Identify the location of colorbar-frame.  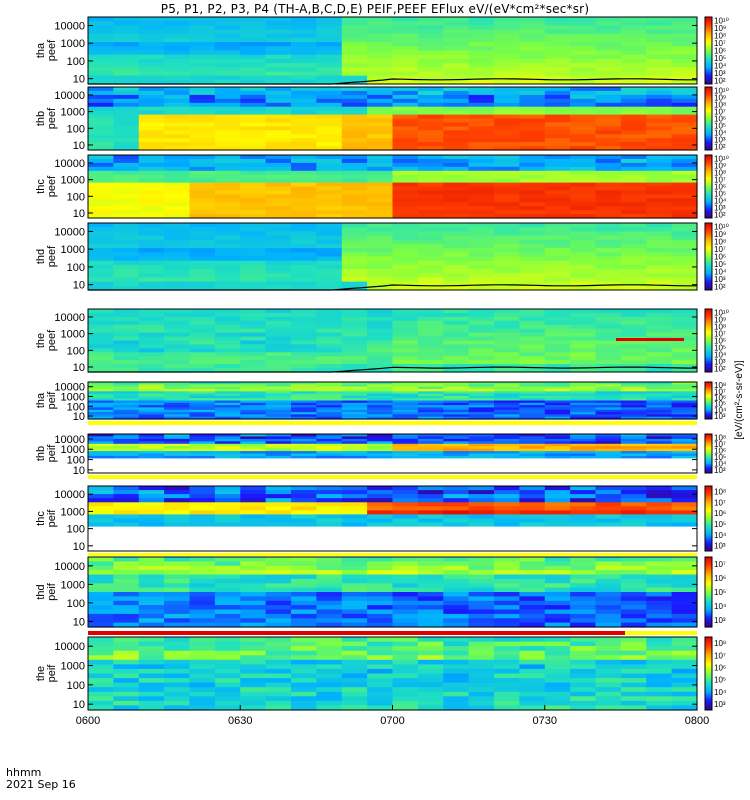
(708, 186).